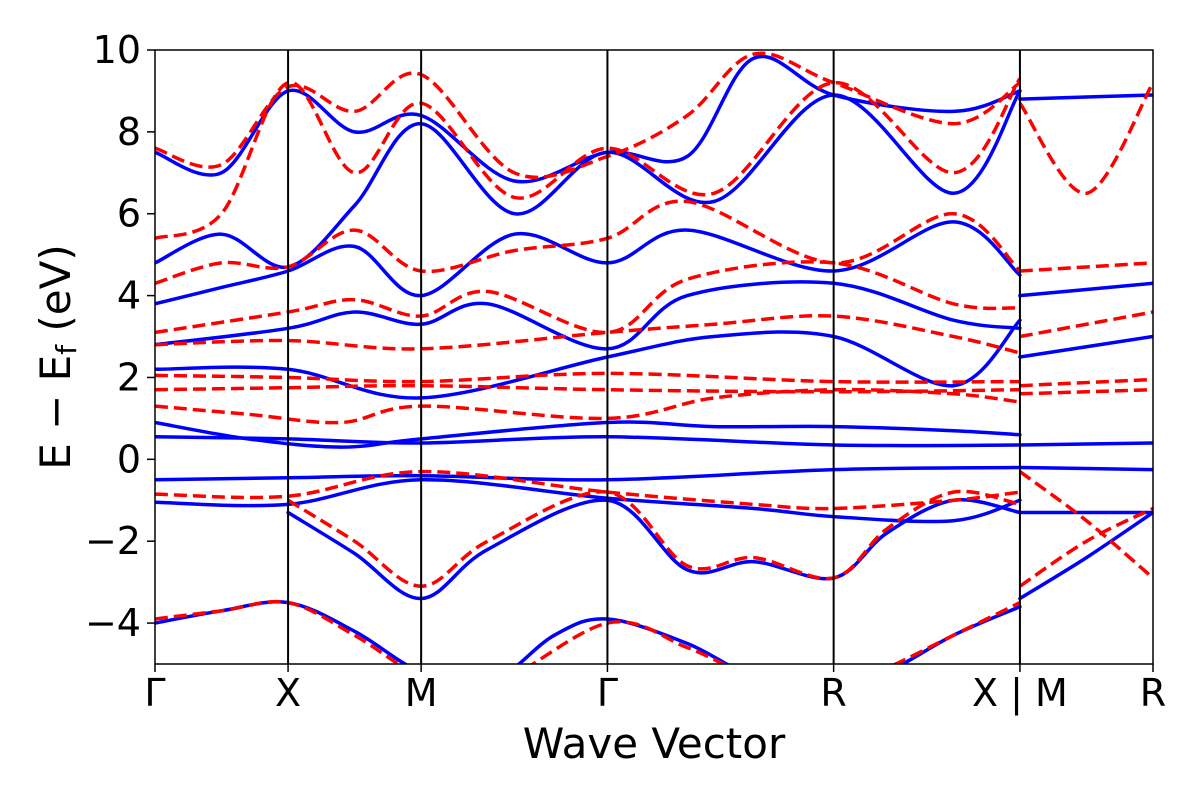 The image size is (1200, 800). I want to click on x-tick-label: X, so click(288, 693).